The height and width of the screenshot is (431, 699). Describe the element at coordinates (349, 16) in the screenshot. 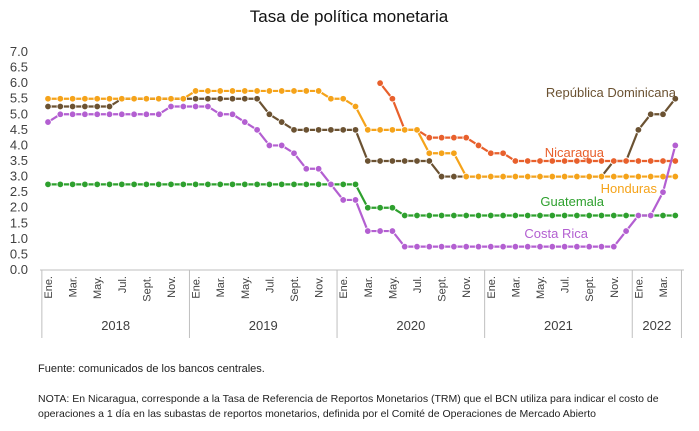

I see `chart-title: Tasa de política monetaria` at that location.